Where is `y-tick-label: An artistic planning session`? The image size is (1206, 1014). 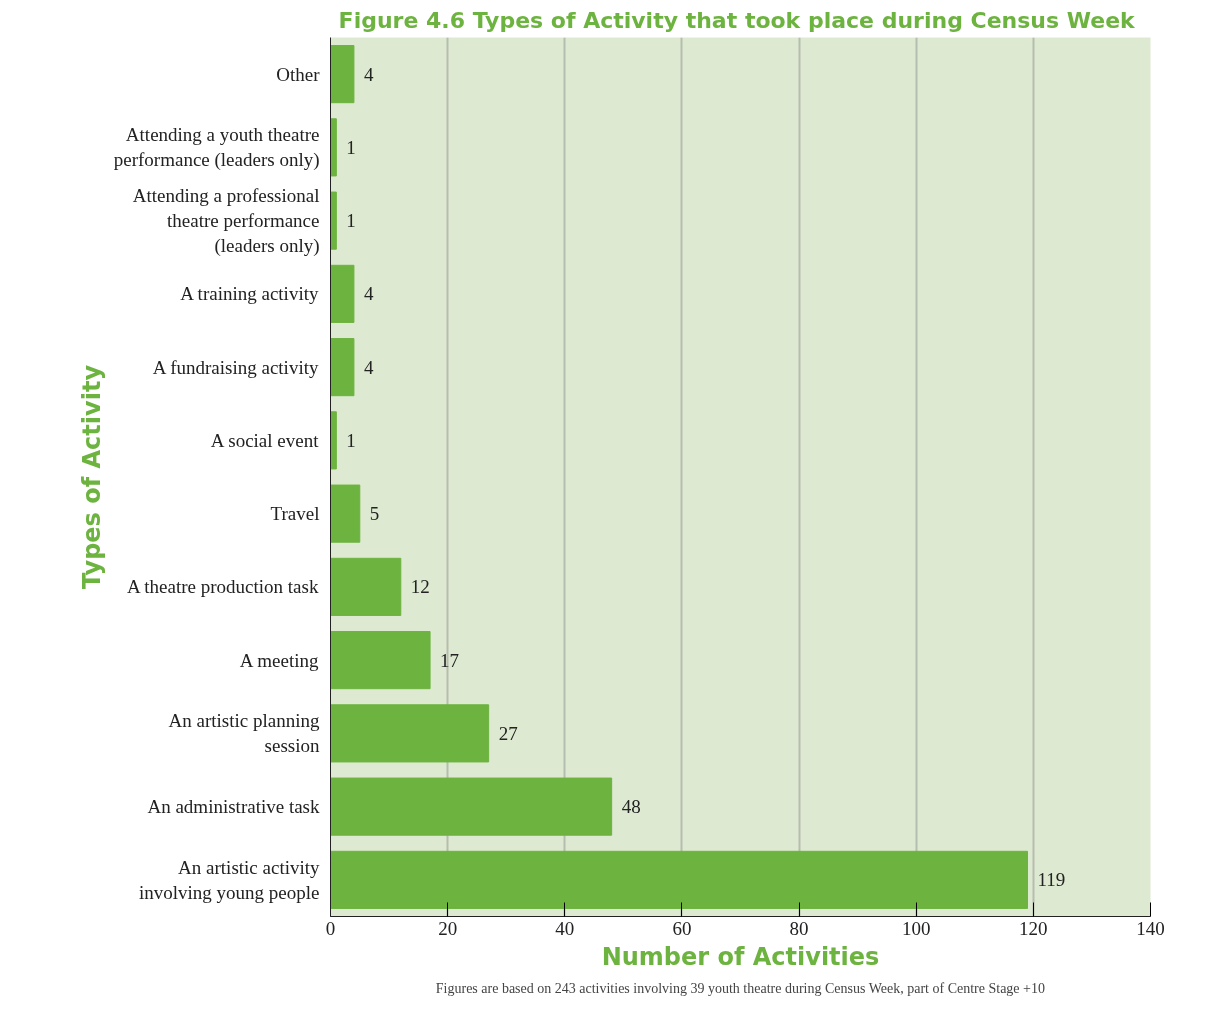
y-tick-label: An artistic planning session is located at coordinates (244, 733).